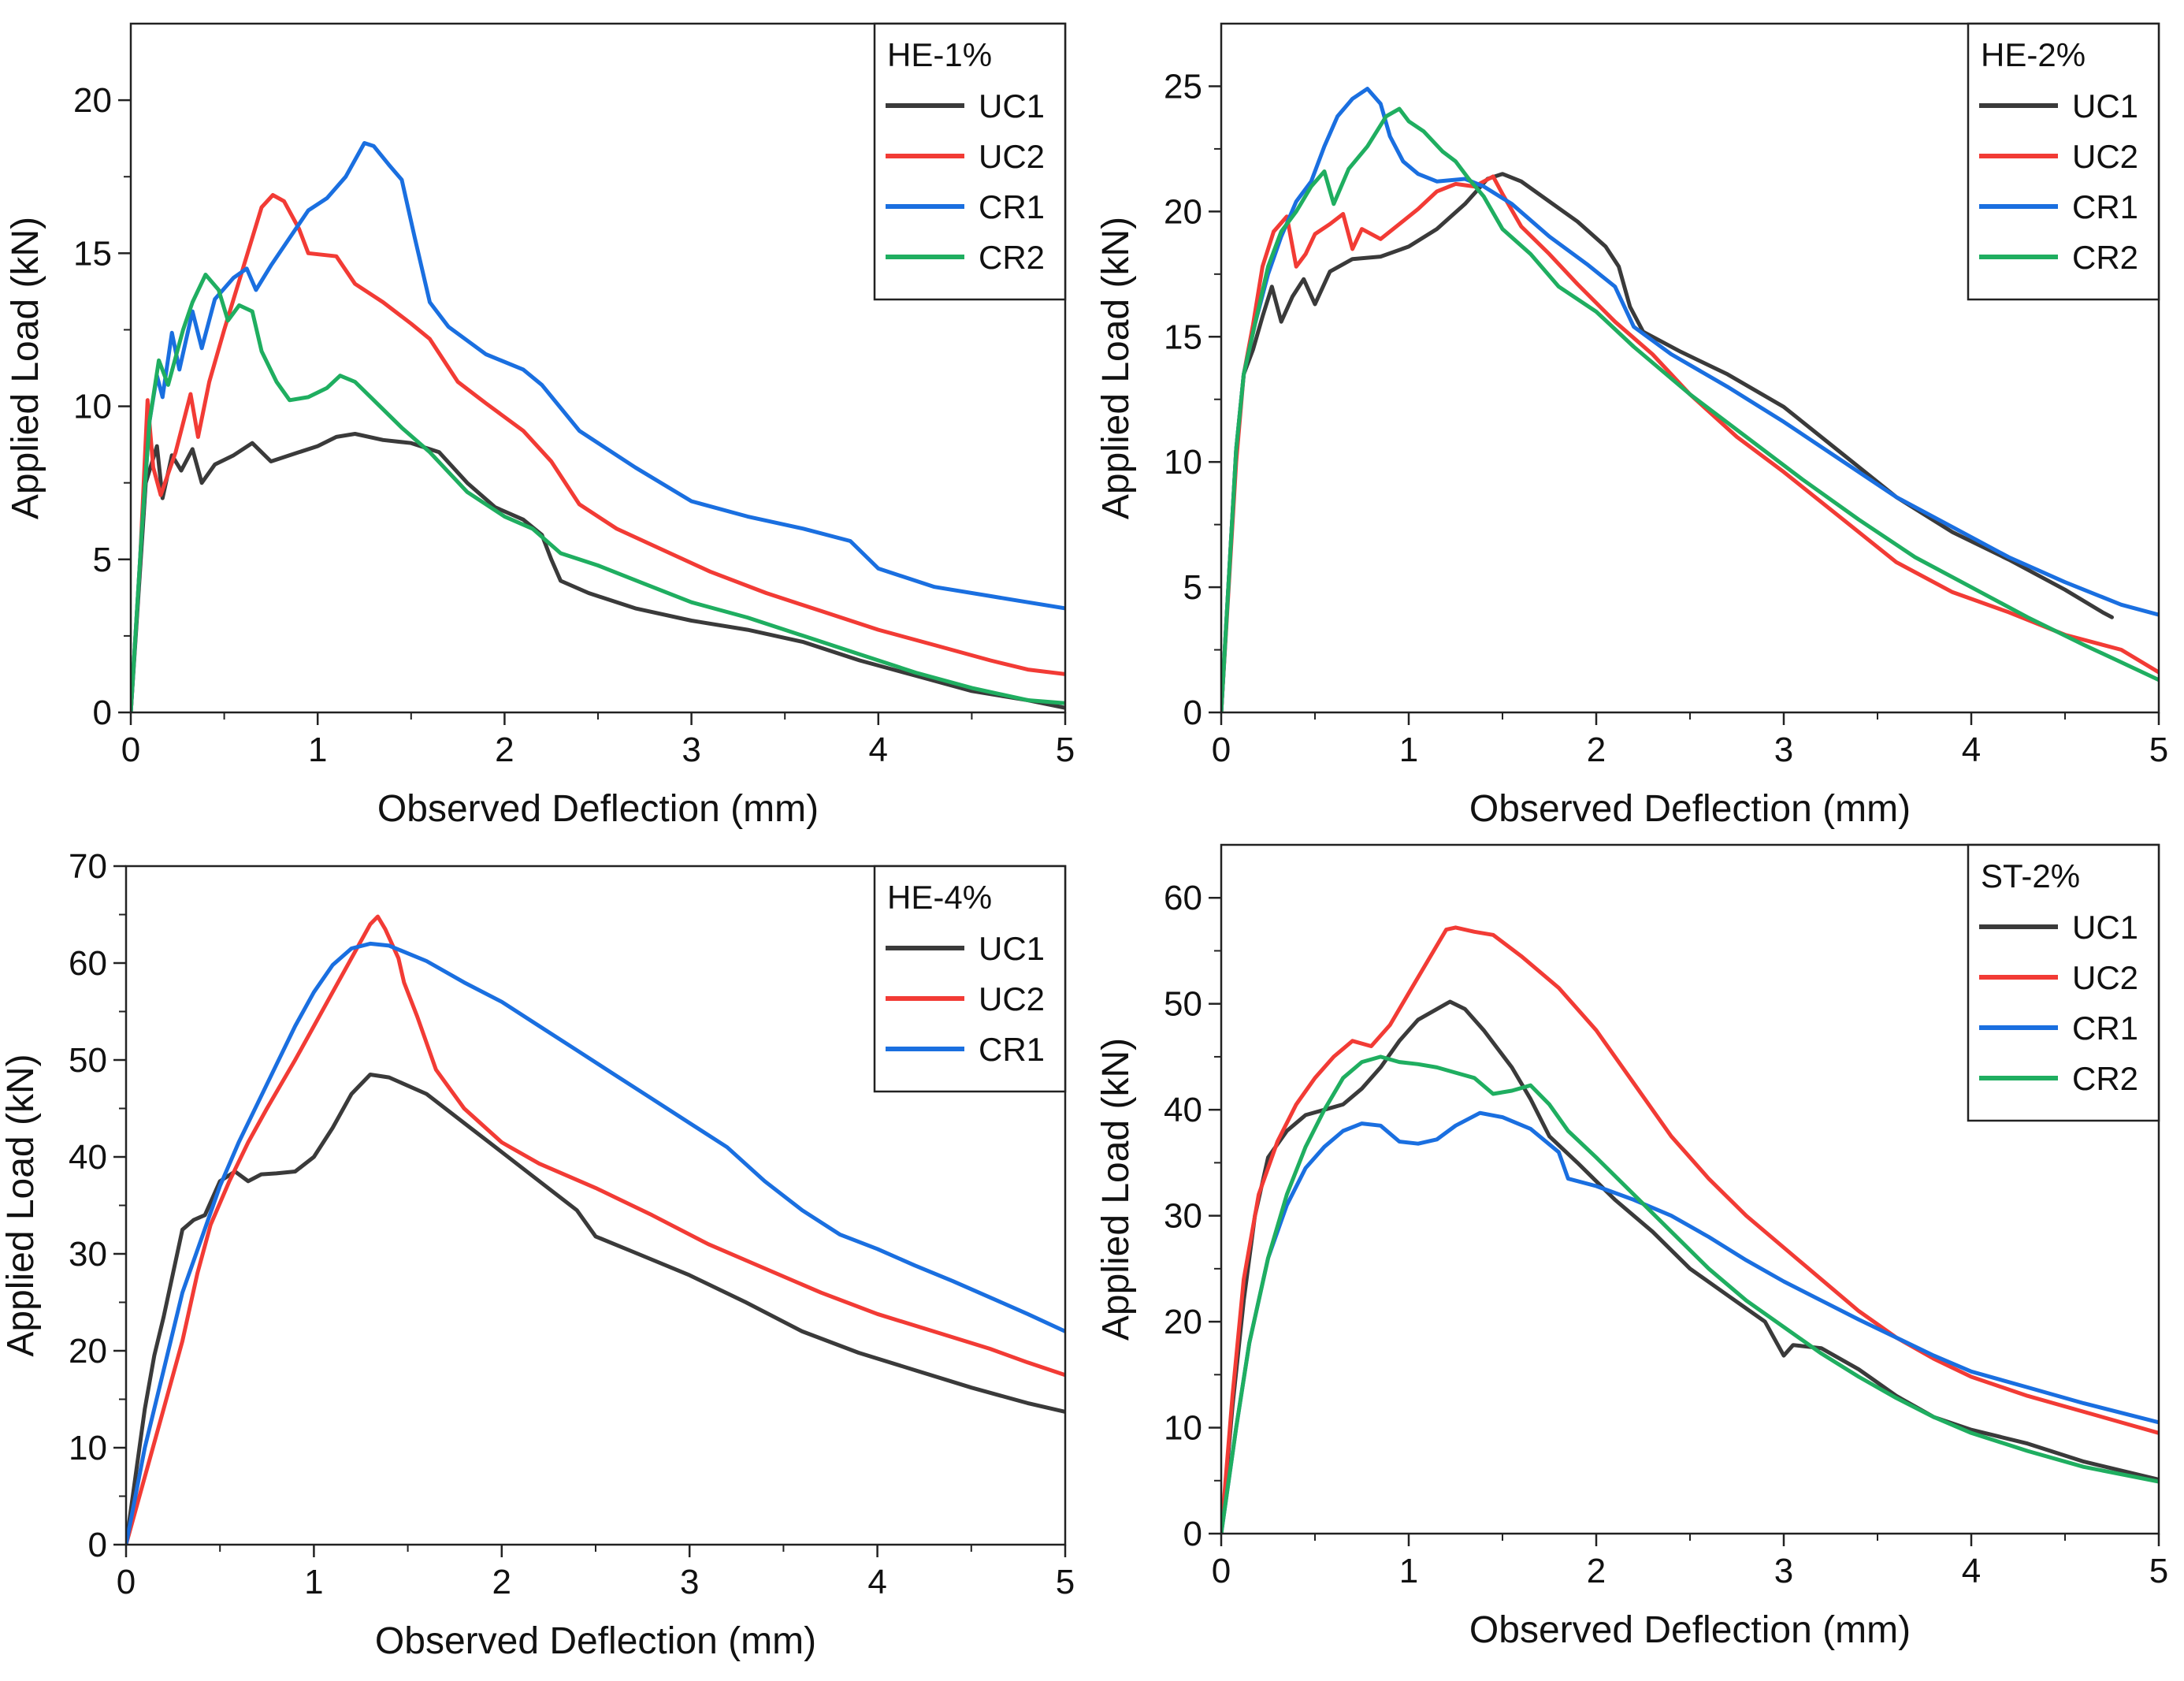 This screenshot has height=1681, width=2184. I want to click on legend: ST-2% UC1 UC2 CR1 CR2, so click(2063, 982).